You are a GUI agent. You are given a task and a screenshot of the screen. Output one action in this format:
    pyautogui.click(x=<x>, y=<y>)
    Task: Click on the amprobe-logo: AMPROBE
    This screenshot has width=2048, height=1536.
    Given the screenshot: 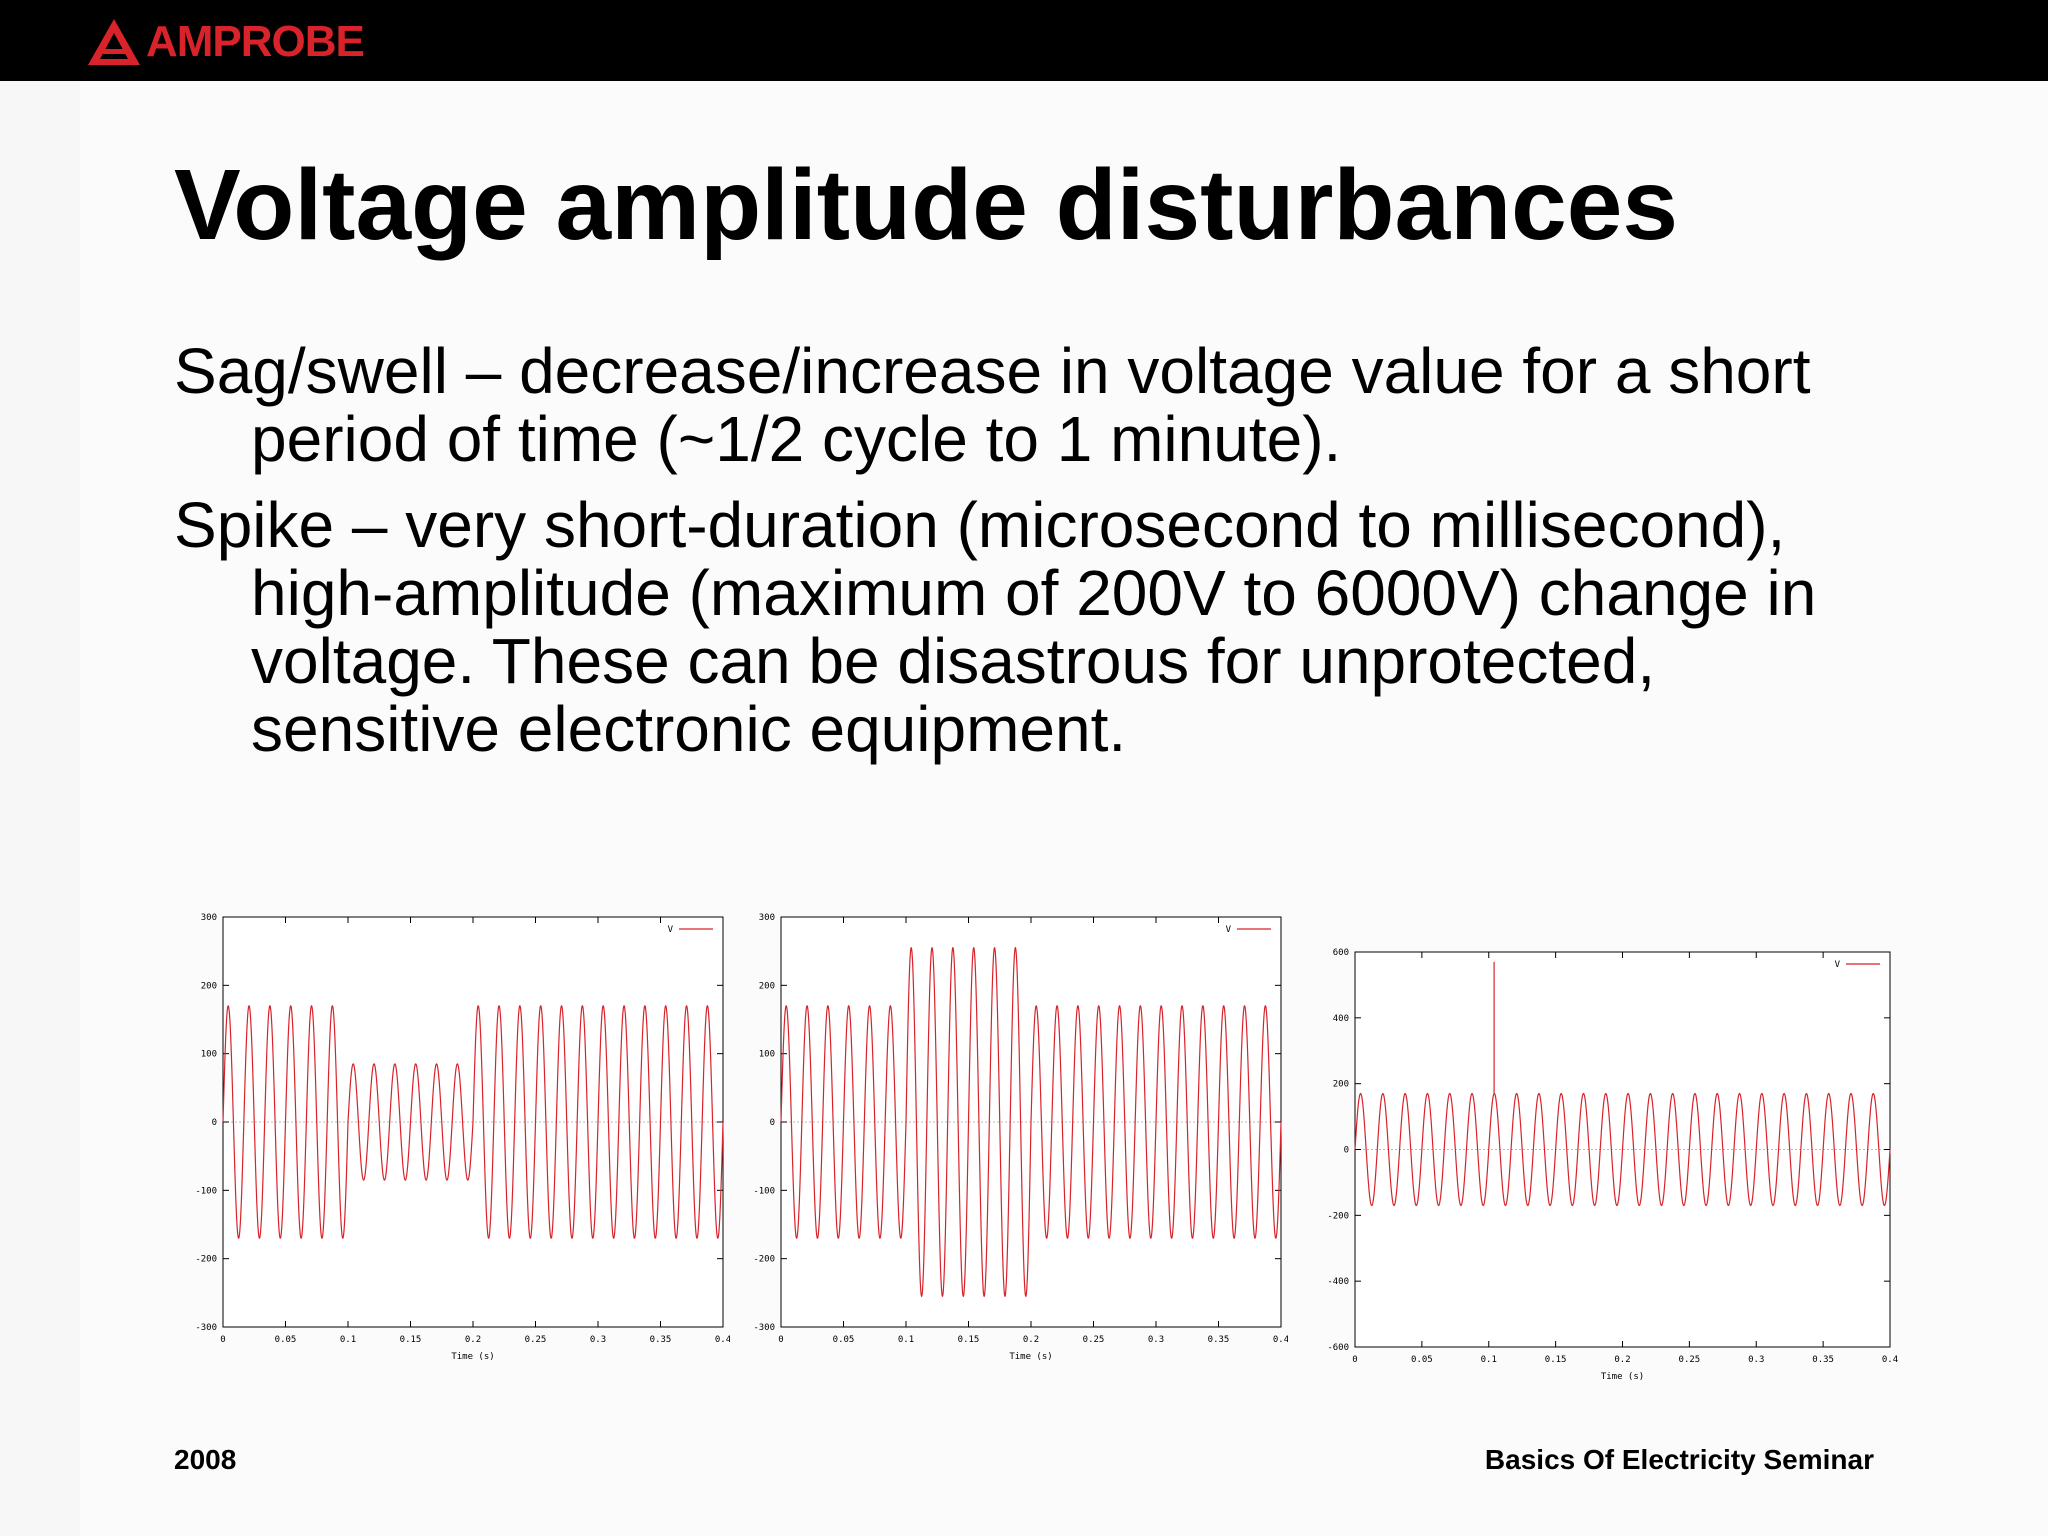 What is the action you would take?
    pyautogui.click(x=225, y=42)
    